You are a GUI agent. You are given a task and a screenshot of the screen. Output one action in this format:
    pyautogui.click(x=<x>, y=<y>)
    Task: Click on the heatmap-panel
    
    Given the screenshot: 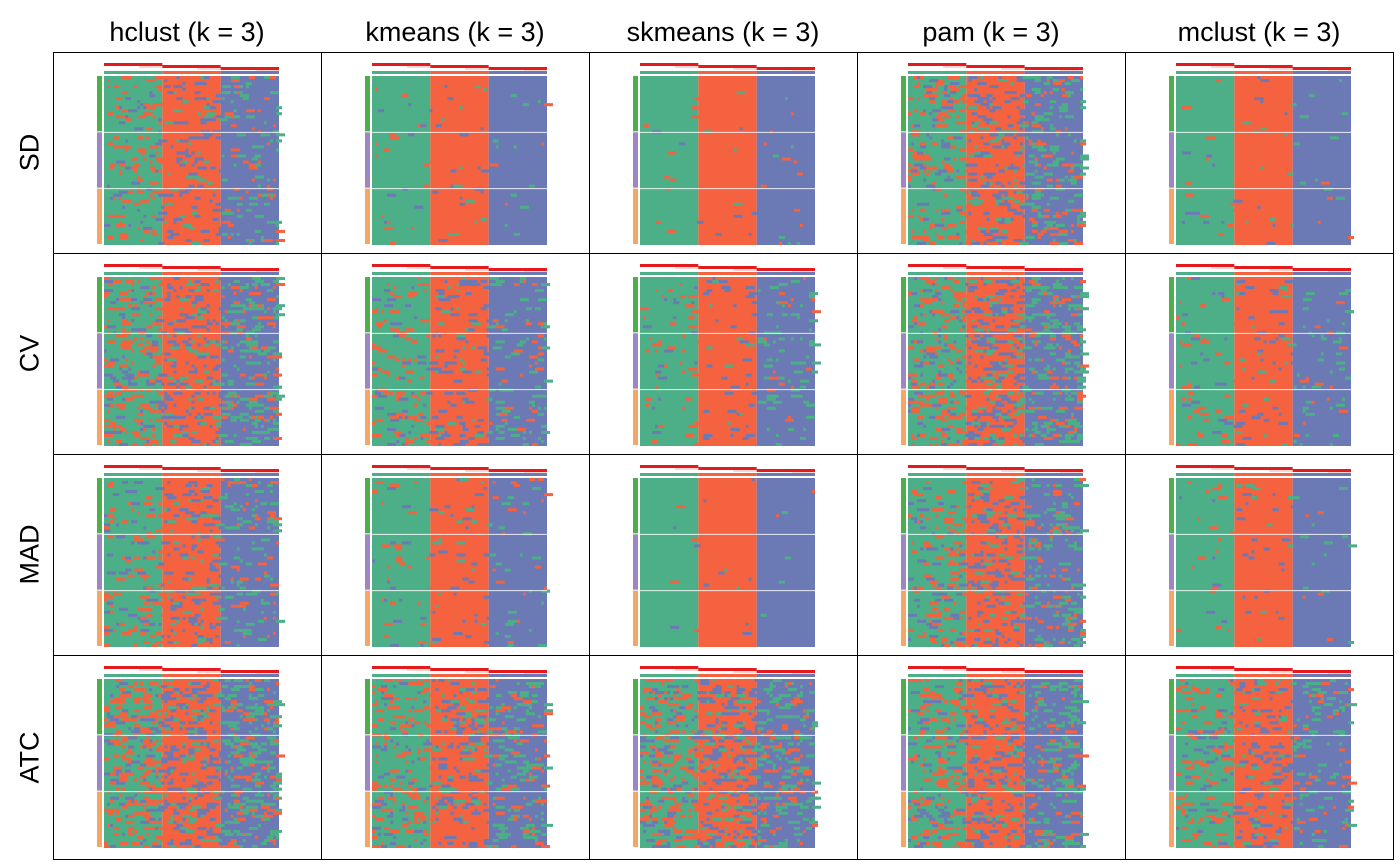 What is the action you would take?
    pyautogui.click(x=187, y=354)
    